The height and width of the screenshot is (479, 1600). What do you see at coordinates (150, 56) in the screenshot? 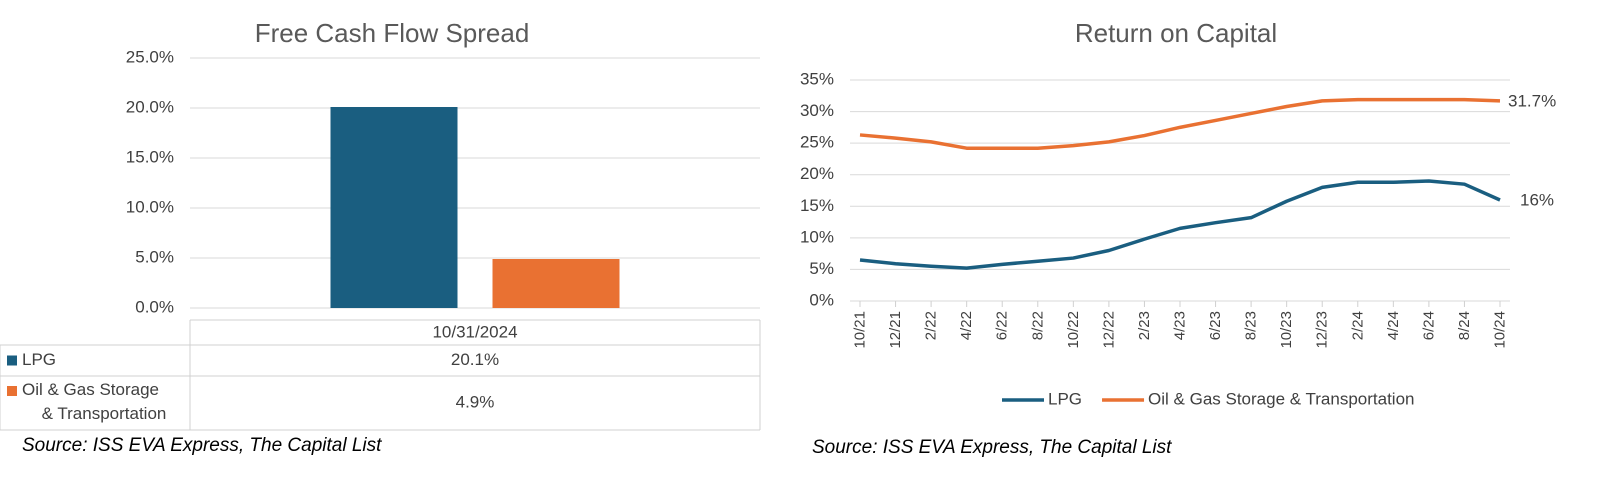
I see `y-tick-label: 25.0%` at bounding box center [150, 56].